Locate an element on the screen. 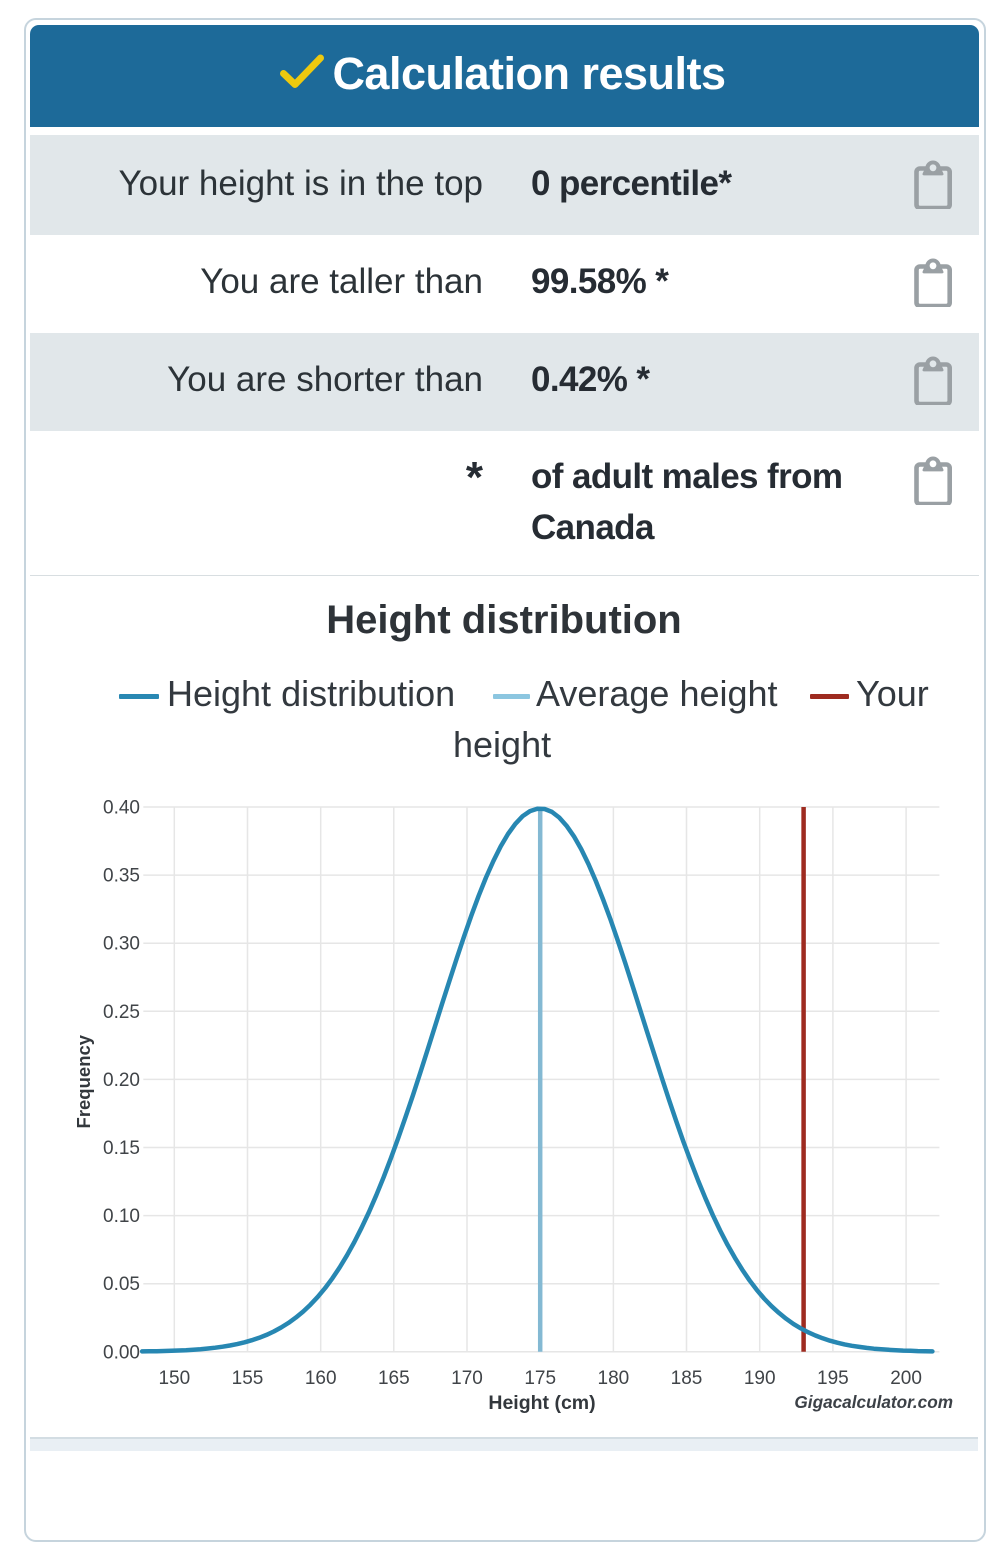 Image resolution: width=1008 pixels, height=1542 pixels. svg-text: 0.35 is located at coordinates (121, 876).